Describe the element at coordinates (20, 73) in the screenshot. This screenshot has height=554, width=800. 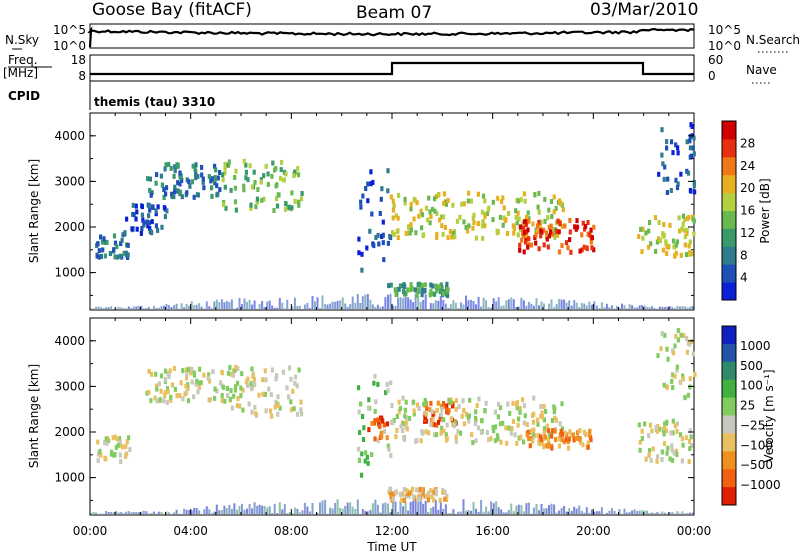
I see `freq-unit: [MHz]` at that location.